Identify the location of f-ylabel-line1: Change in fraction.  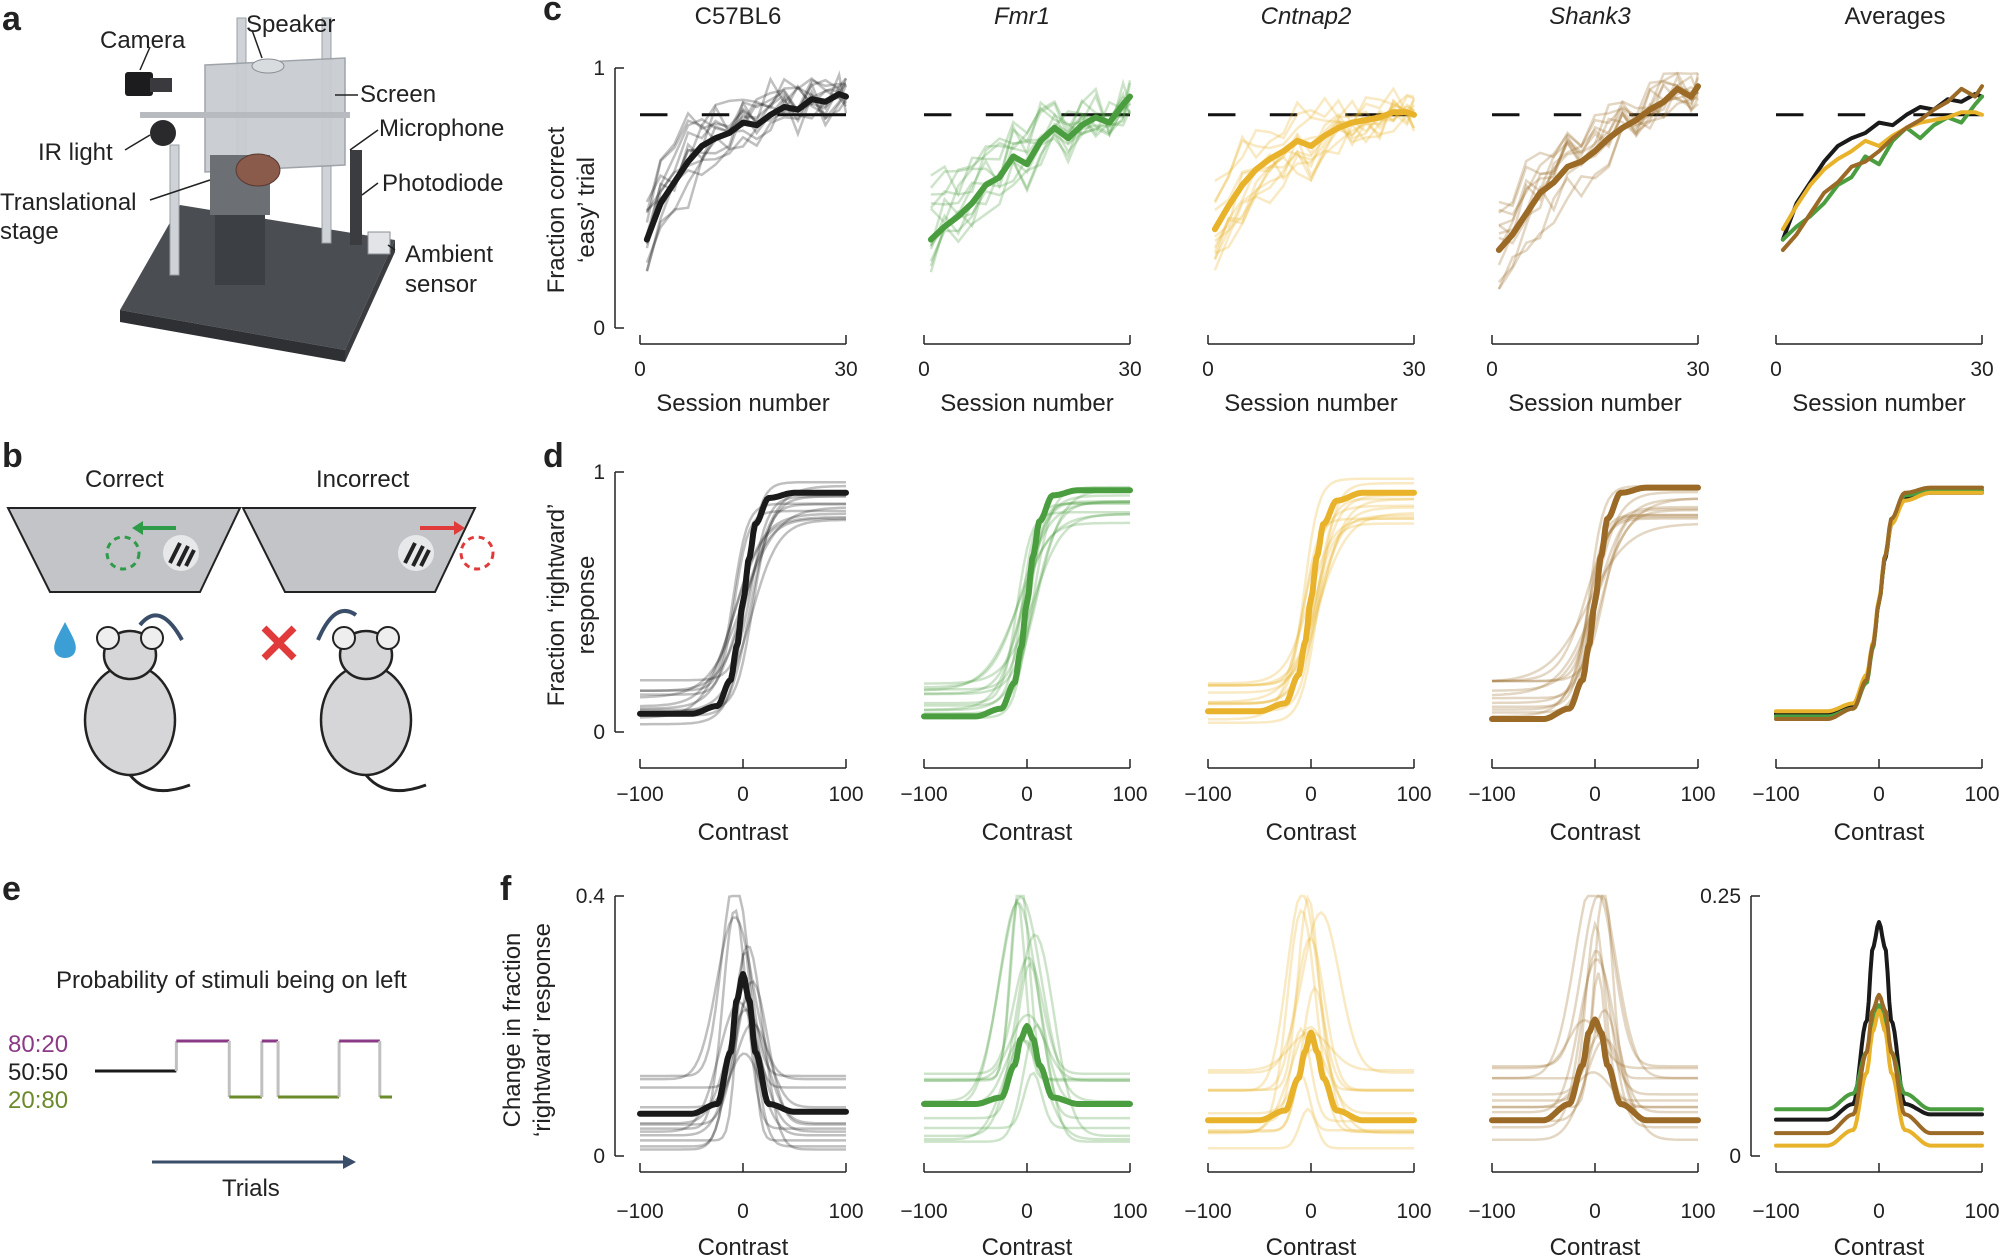
(512, 1030).